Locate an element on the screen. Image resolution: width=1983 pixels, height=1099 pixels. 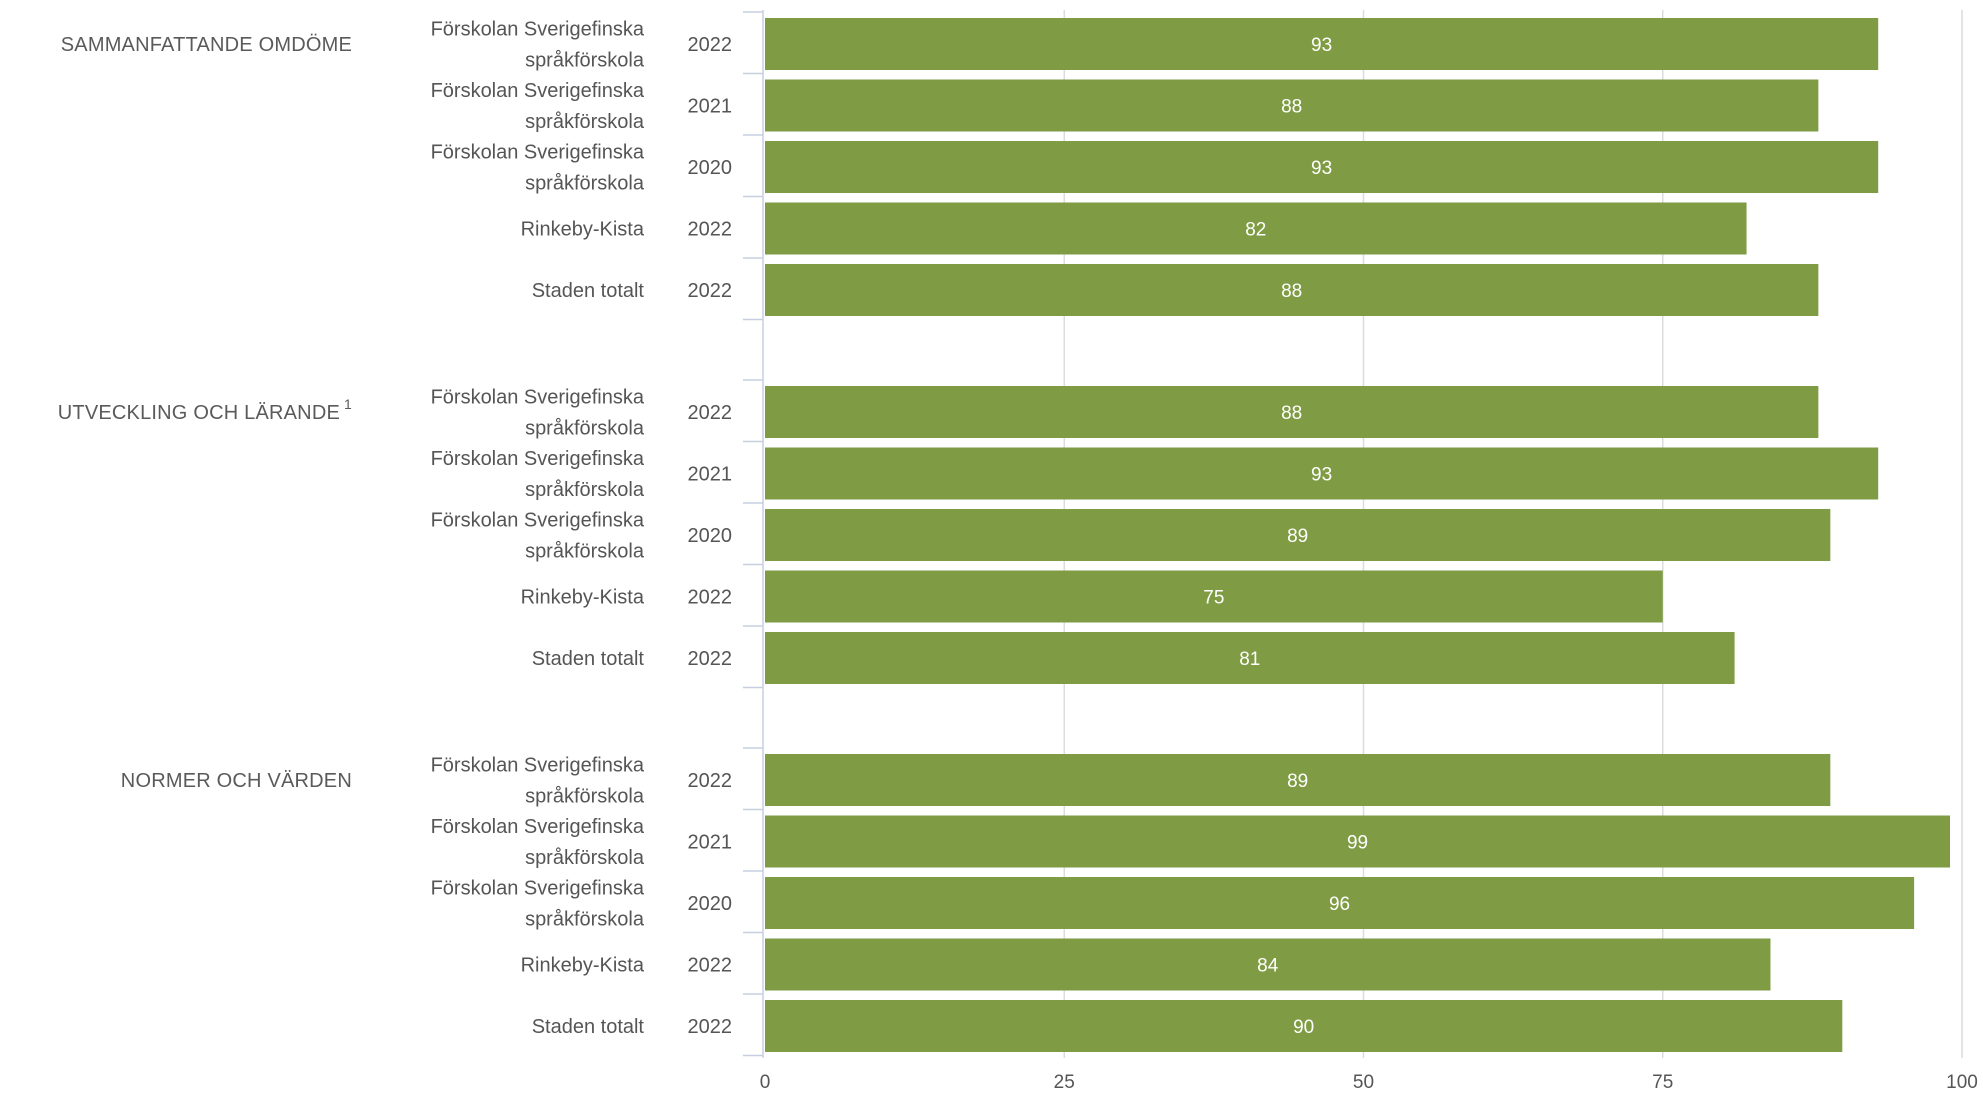
data-label: 90 is located at coordinates (1303, 1027).